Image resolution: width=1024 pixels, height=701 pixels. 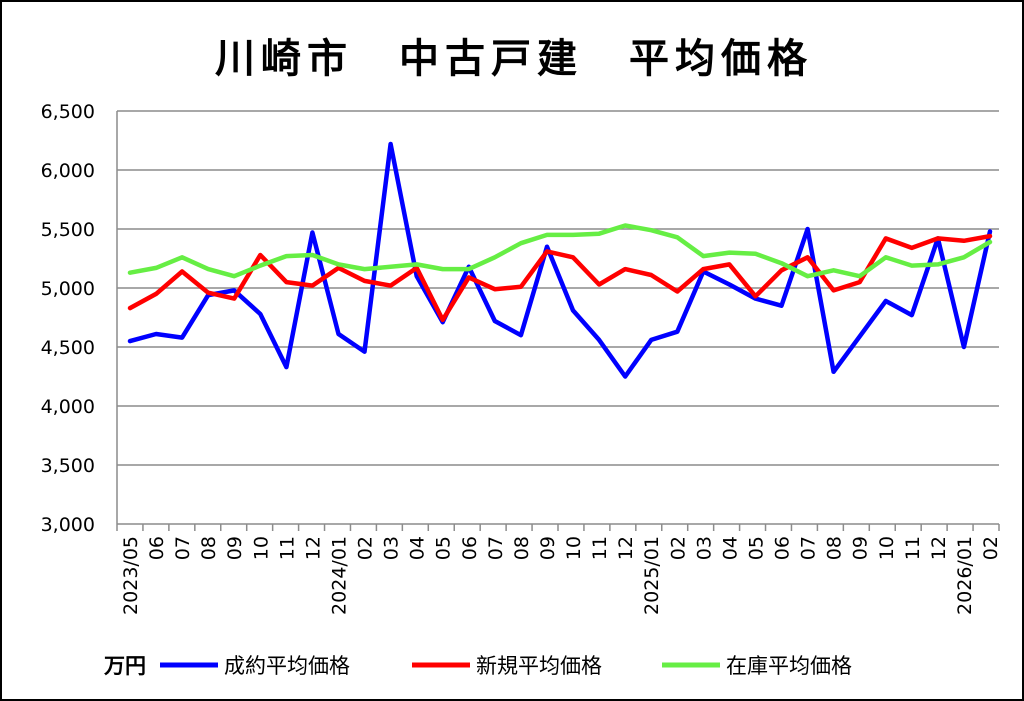 I want to click on x-tick-label: 2025/01, so click(x=652, y=575).